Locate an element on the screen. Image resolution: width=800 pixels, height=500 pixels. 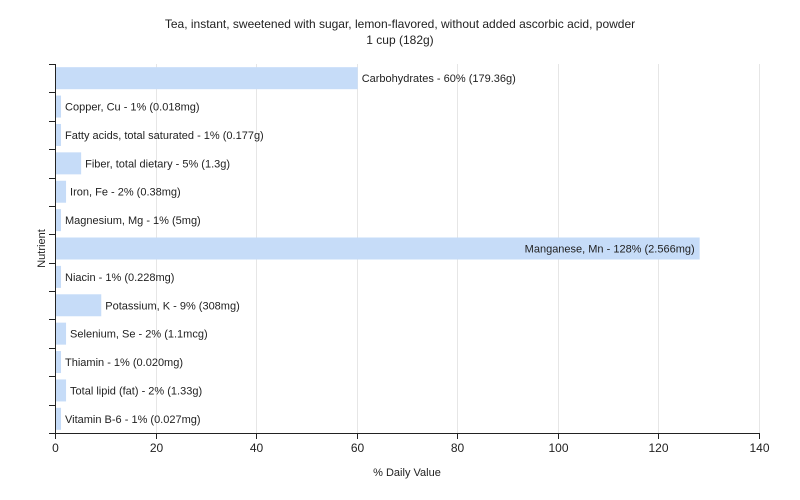
x-tick-label: 40 is located at coordinates (257, 448).